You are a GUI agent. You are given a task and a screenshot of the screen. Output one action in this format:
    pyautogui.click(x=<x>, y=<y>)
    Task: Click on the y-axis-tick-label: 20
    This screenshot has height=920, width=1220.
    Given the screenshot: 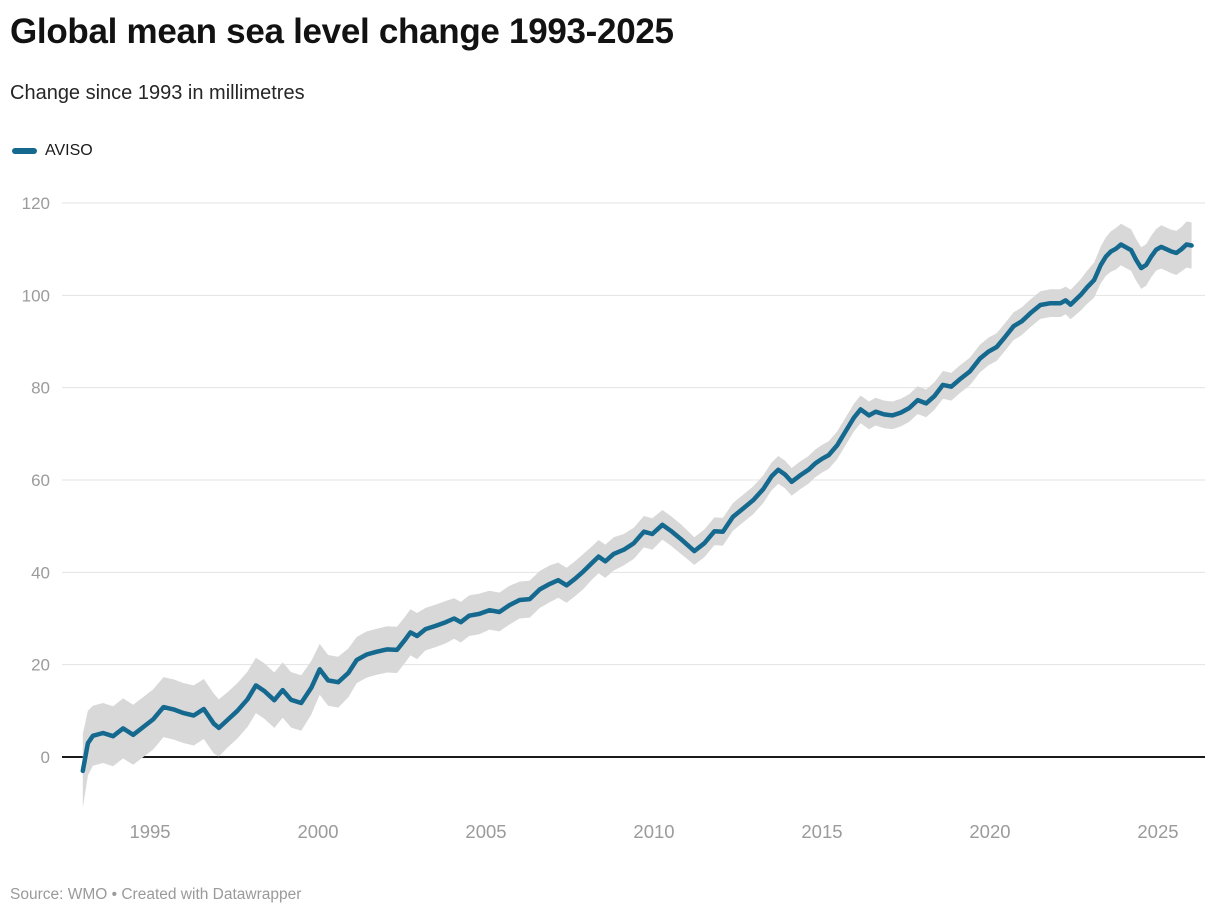 What is the action you would take?
    pyautogui.click(x=40, y=665)
    